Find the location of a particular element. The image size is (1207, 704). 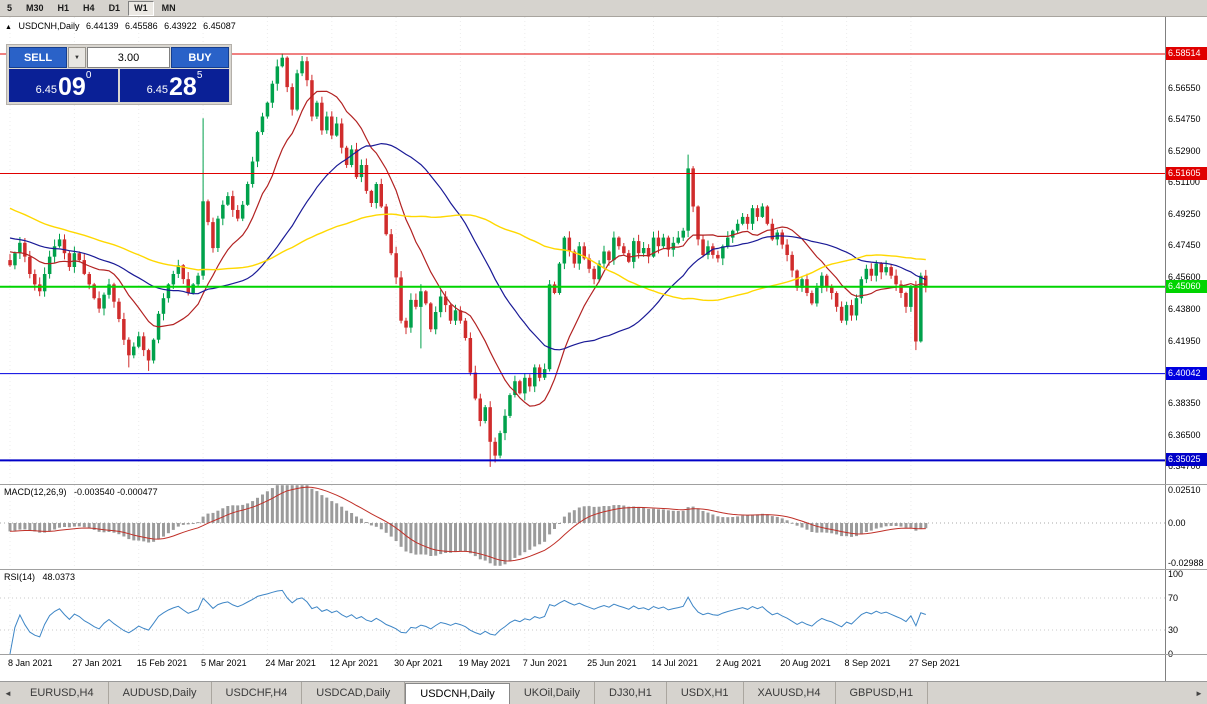

volume-input is located at coordinates (128, 57).